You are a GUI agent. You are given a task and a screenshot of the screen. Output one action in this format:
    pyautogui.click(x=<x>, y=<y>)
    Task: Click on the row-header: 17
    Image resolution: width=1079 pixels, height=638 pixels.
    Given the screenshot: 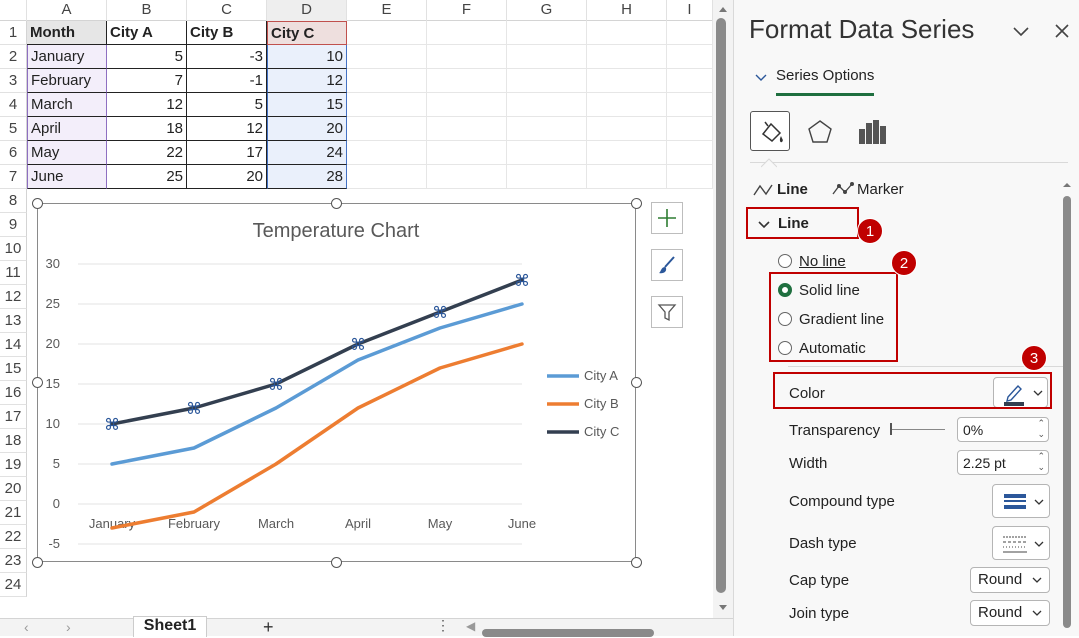 What is the action you would take?
    pyautogui.click(x=13, y=417)
    